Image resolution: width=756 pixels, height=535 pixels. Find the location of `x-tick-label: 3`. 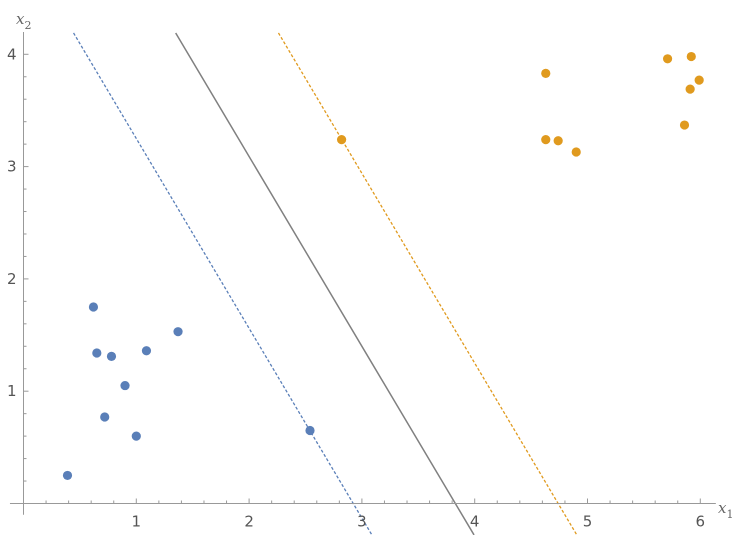

x-tick-label: 3 is located at coordinates (362, 522).